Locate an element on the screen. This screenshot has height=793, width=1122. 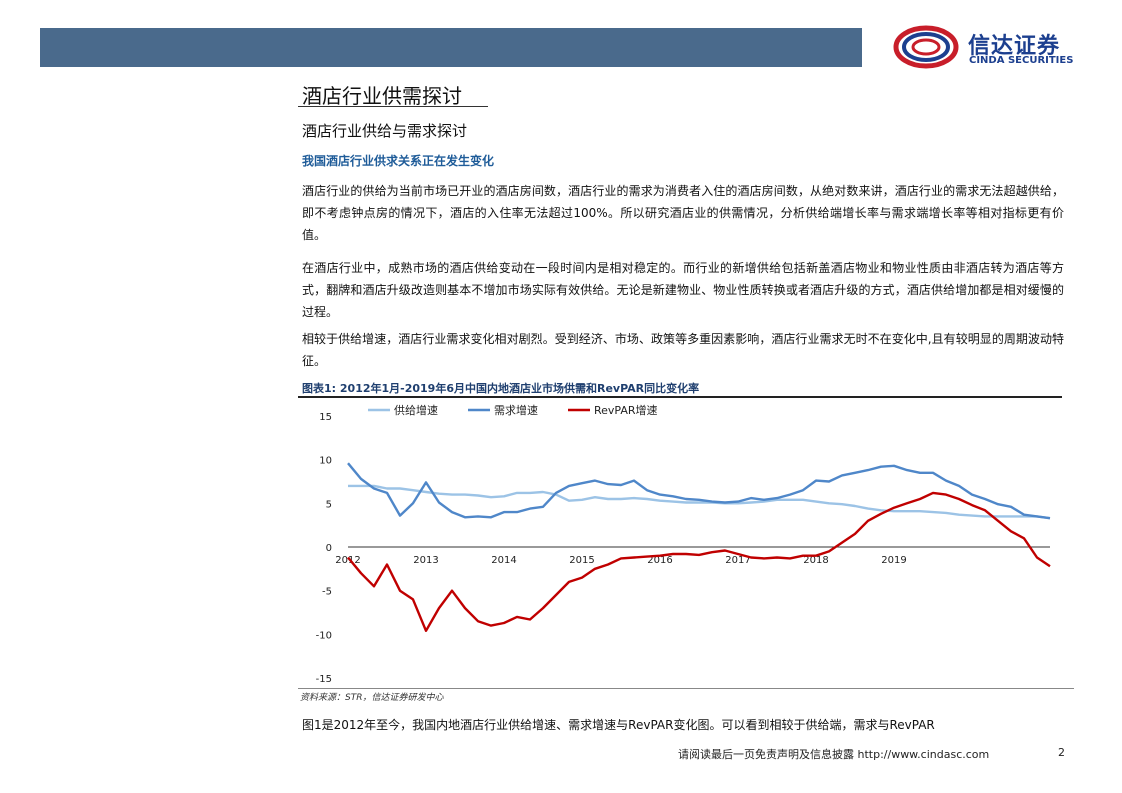
footer-disclaimer: 请阅读最后一页免责声明及信息披露 http://www.cindasc.com is located at coordinates (834, 754).